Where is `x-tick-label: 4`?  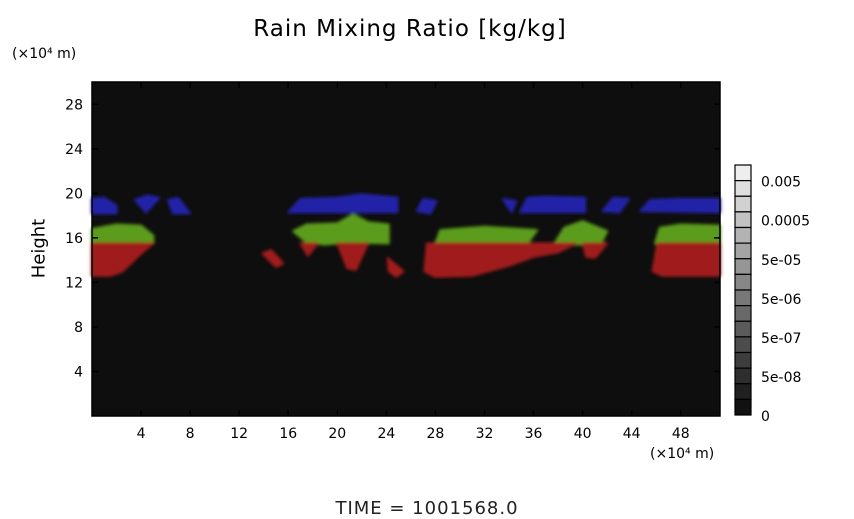 x-tick-label: 4 is located at coordinates (141, 434).